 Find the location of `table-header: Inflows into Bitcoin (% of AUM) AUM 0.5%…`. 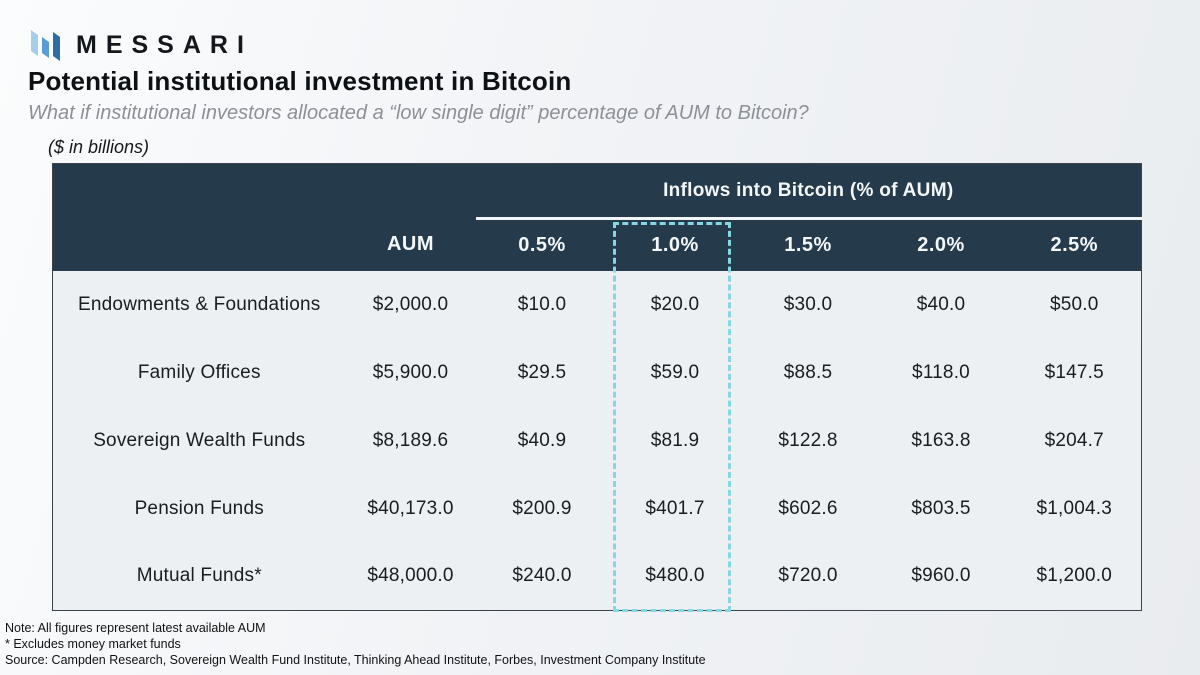

table-header: Inflows into Bitcoin (% of AUM) AUM 0.5%… is located at coordinates (597, 217).